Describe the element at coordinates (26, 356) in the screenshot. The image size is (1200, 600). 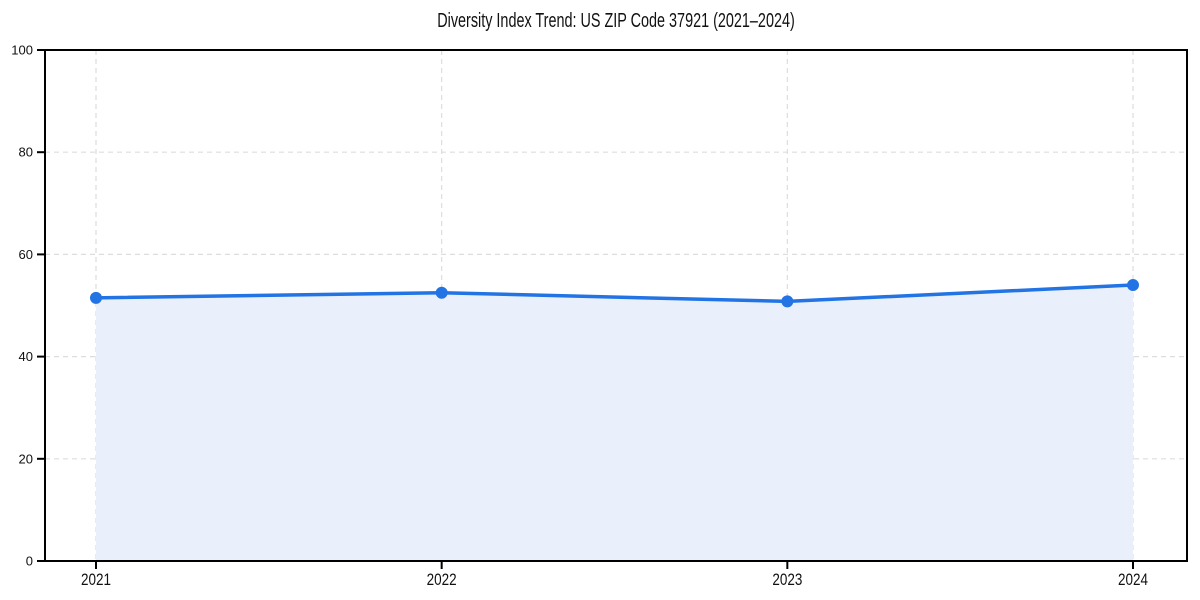
I see `y-tick-label: 40` at that location.